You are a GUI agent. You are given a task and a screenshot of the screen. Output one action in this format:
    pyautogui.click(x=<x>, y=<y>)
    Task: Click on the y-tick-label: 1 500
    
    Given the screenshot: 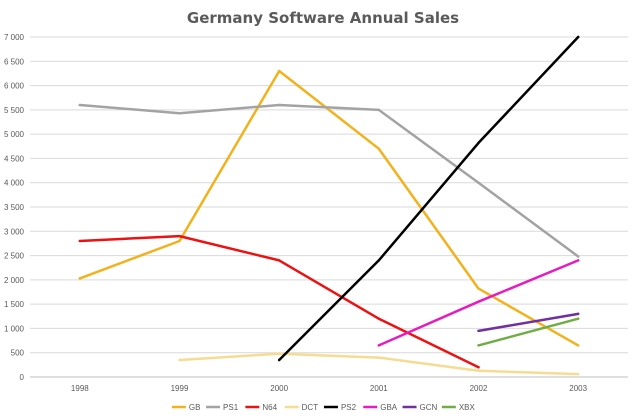 What is the action you would take?
    pyautogui.click(x=14, y=304)
    